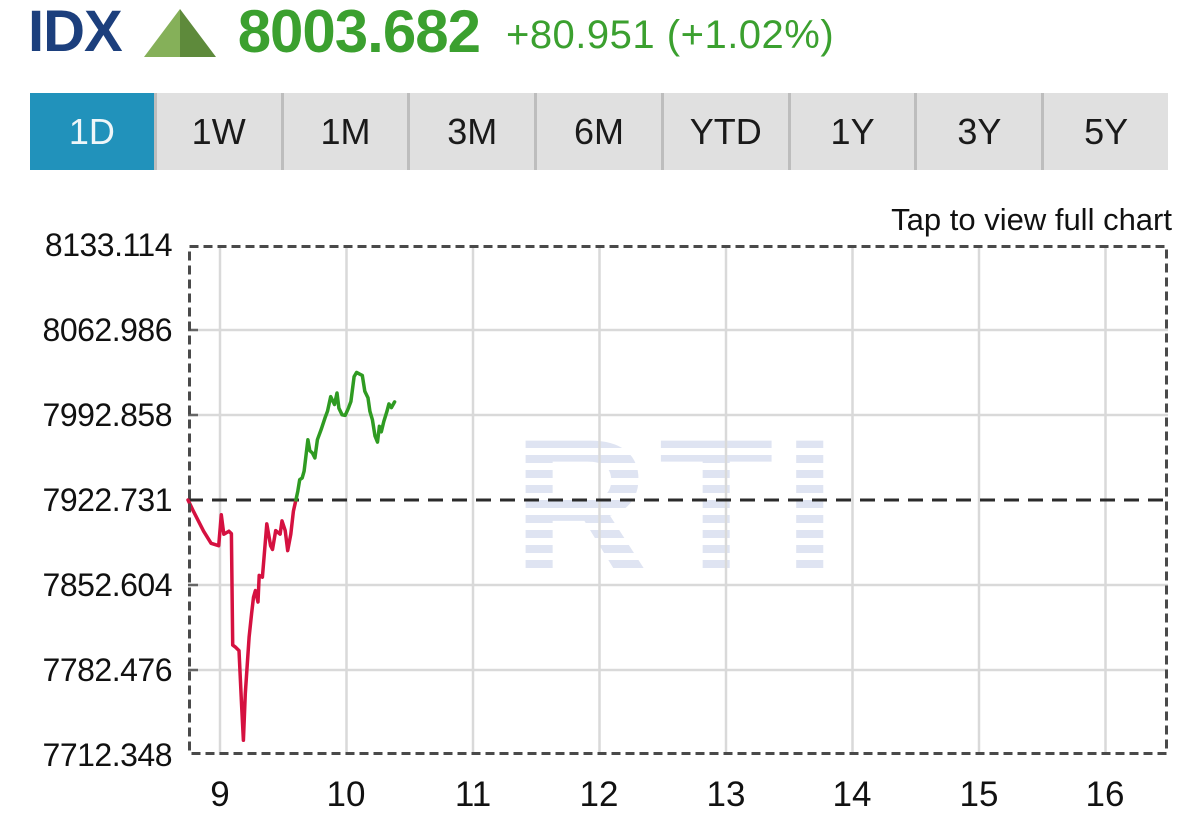 The image size is (1200, 814). What do you see at coordinates (93, 131) in the screenshot?
I see `tab-1d: 1D` at bounding box center [93, 131].